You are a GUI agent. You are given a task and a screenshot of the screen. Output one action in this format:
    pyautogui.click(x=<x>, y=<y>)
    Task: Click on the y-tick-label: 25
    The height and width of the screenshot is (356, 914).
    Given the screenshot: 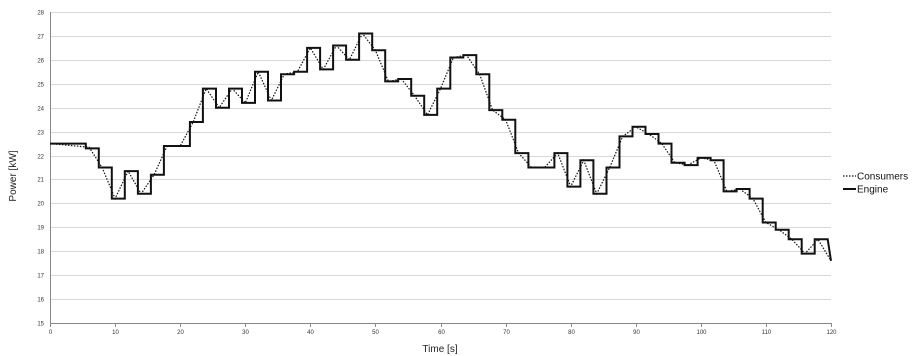 What is the action you would take?
    pyautogui.click(x=40, y=86)
    